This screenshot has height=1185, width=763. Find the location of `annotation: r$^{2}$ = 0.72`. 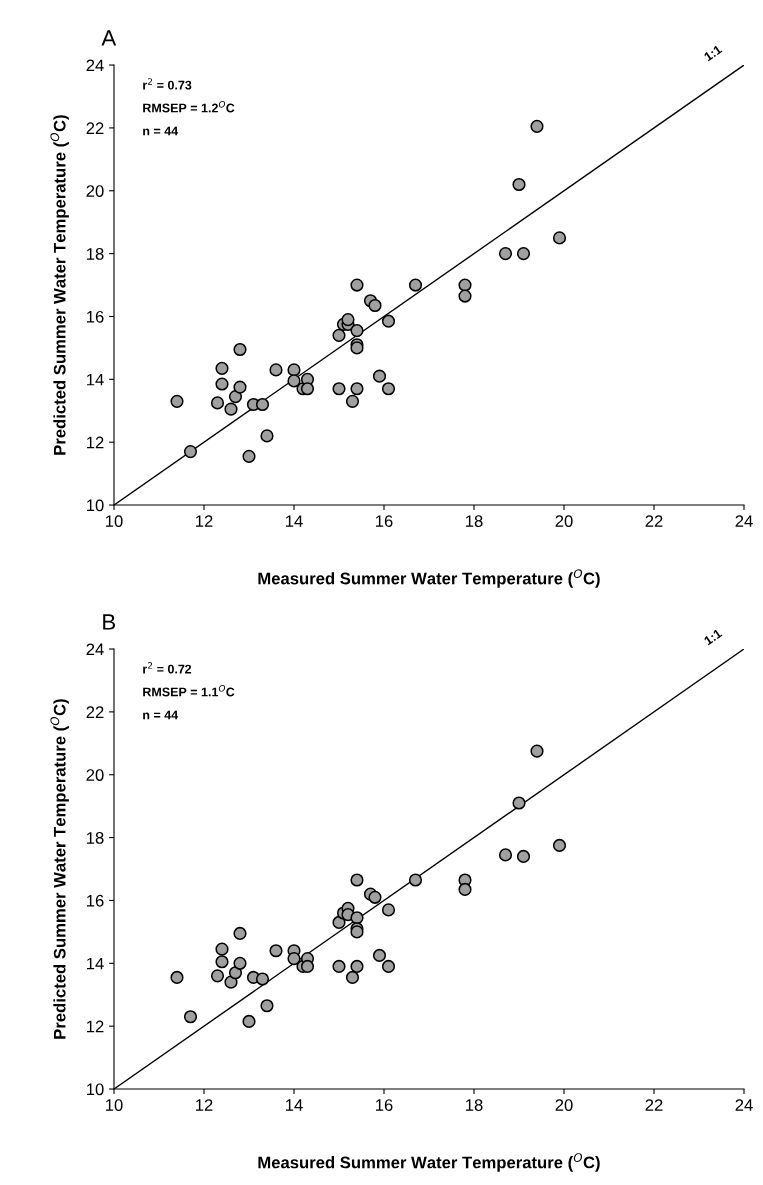

annotation: r$^{2}$ = 0.72 is located at coordinates (167, 668).